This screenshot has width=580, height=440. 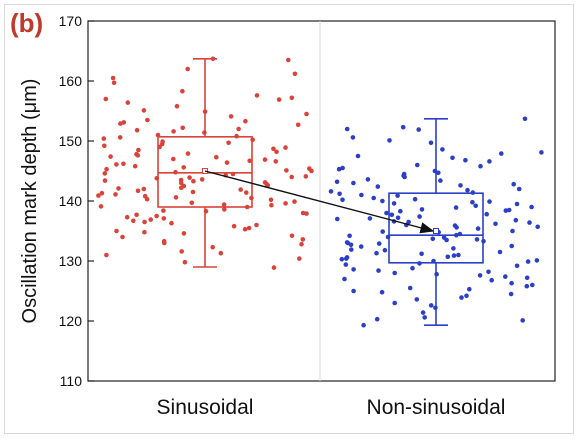 I want to click on mean-shift-arrow, so click(x=319, y=202).